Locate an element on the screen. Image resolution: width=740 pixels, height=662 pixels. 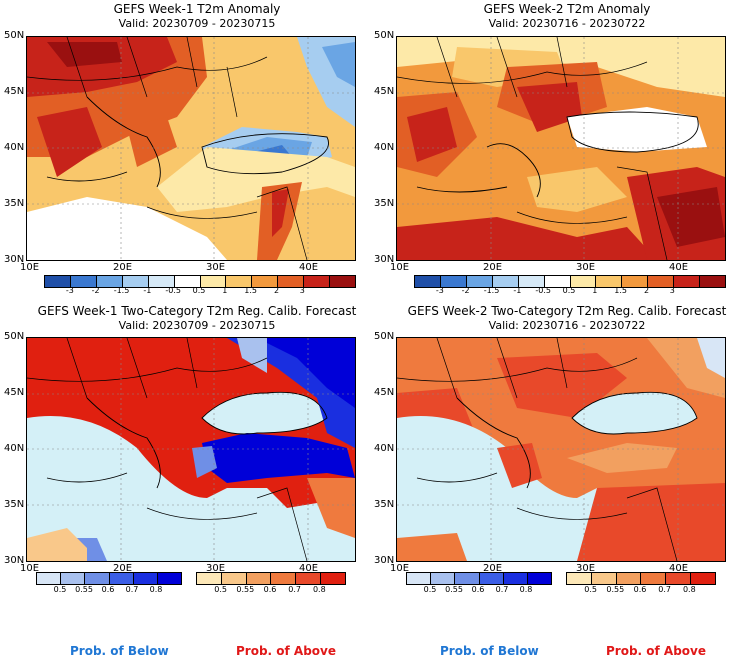
prob-below-colorbar-ticks: 0.5 0.55 0.6 0.7 0.8 is located at coordinates (92, 590).